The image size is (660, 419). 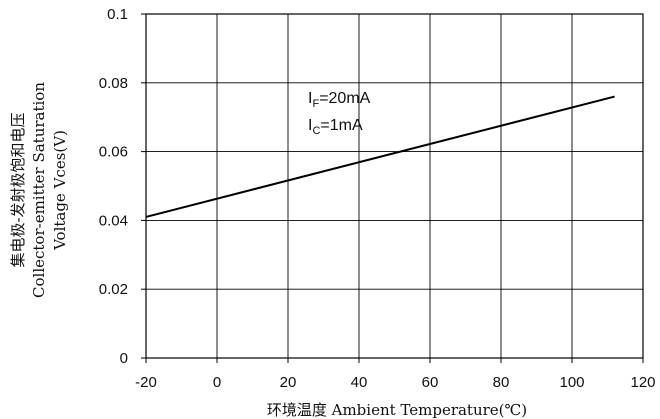 I want to click on y-tick-label: 0.06, so click(x=113, y=152).